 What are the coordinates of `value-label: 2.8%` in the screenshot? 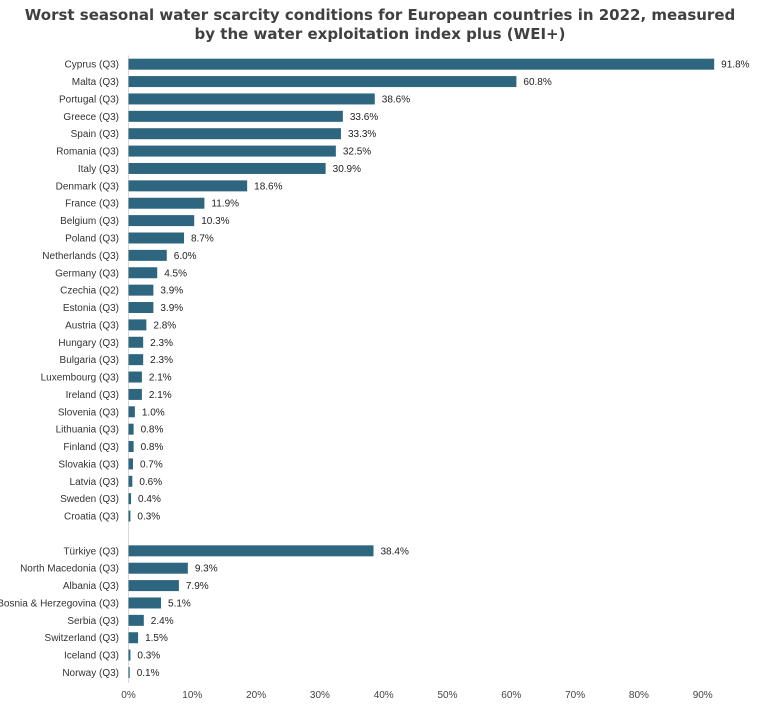 It's located at (164, 325).